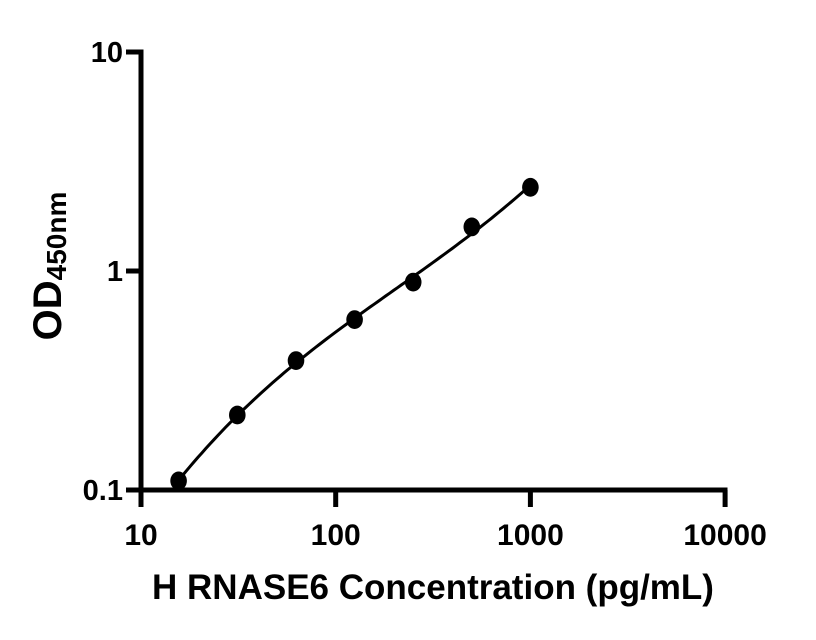 The image size is (816, 640). I want to click on y-tick-label: 1, so click(115, 272).